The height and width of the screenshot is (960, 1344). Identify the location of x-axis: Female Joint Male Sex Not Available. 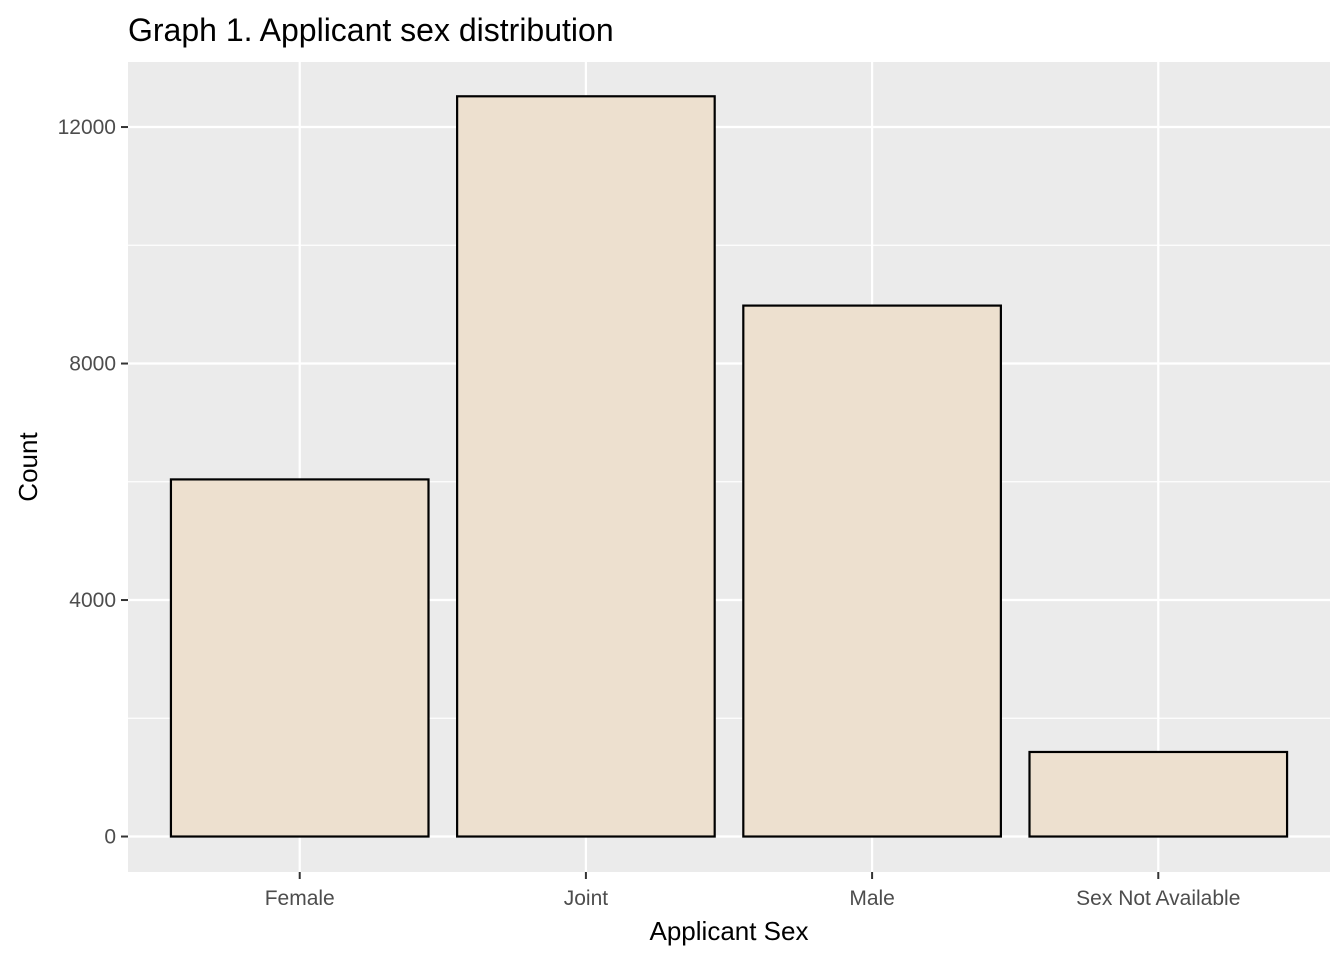
(752, 891).